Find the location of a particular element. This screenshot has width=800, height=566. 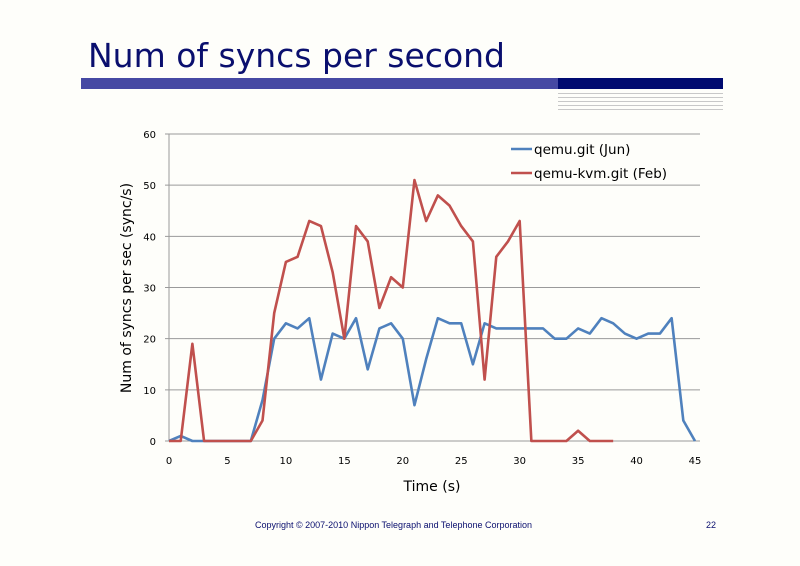

y-tick-label: 60 is located at coordinates (149, 135).